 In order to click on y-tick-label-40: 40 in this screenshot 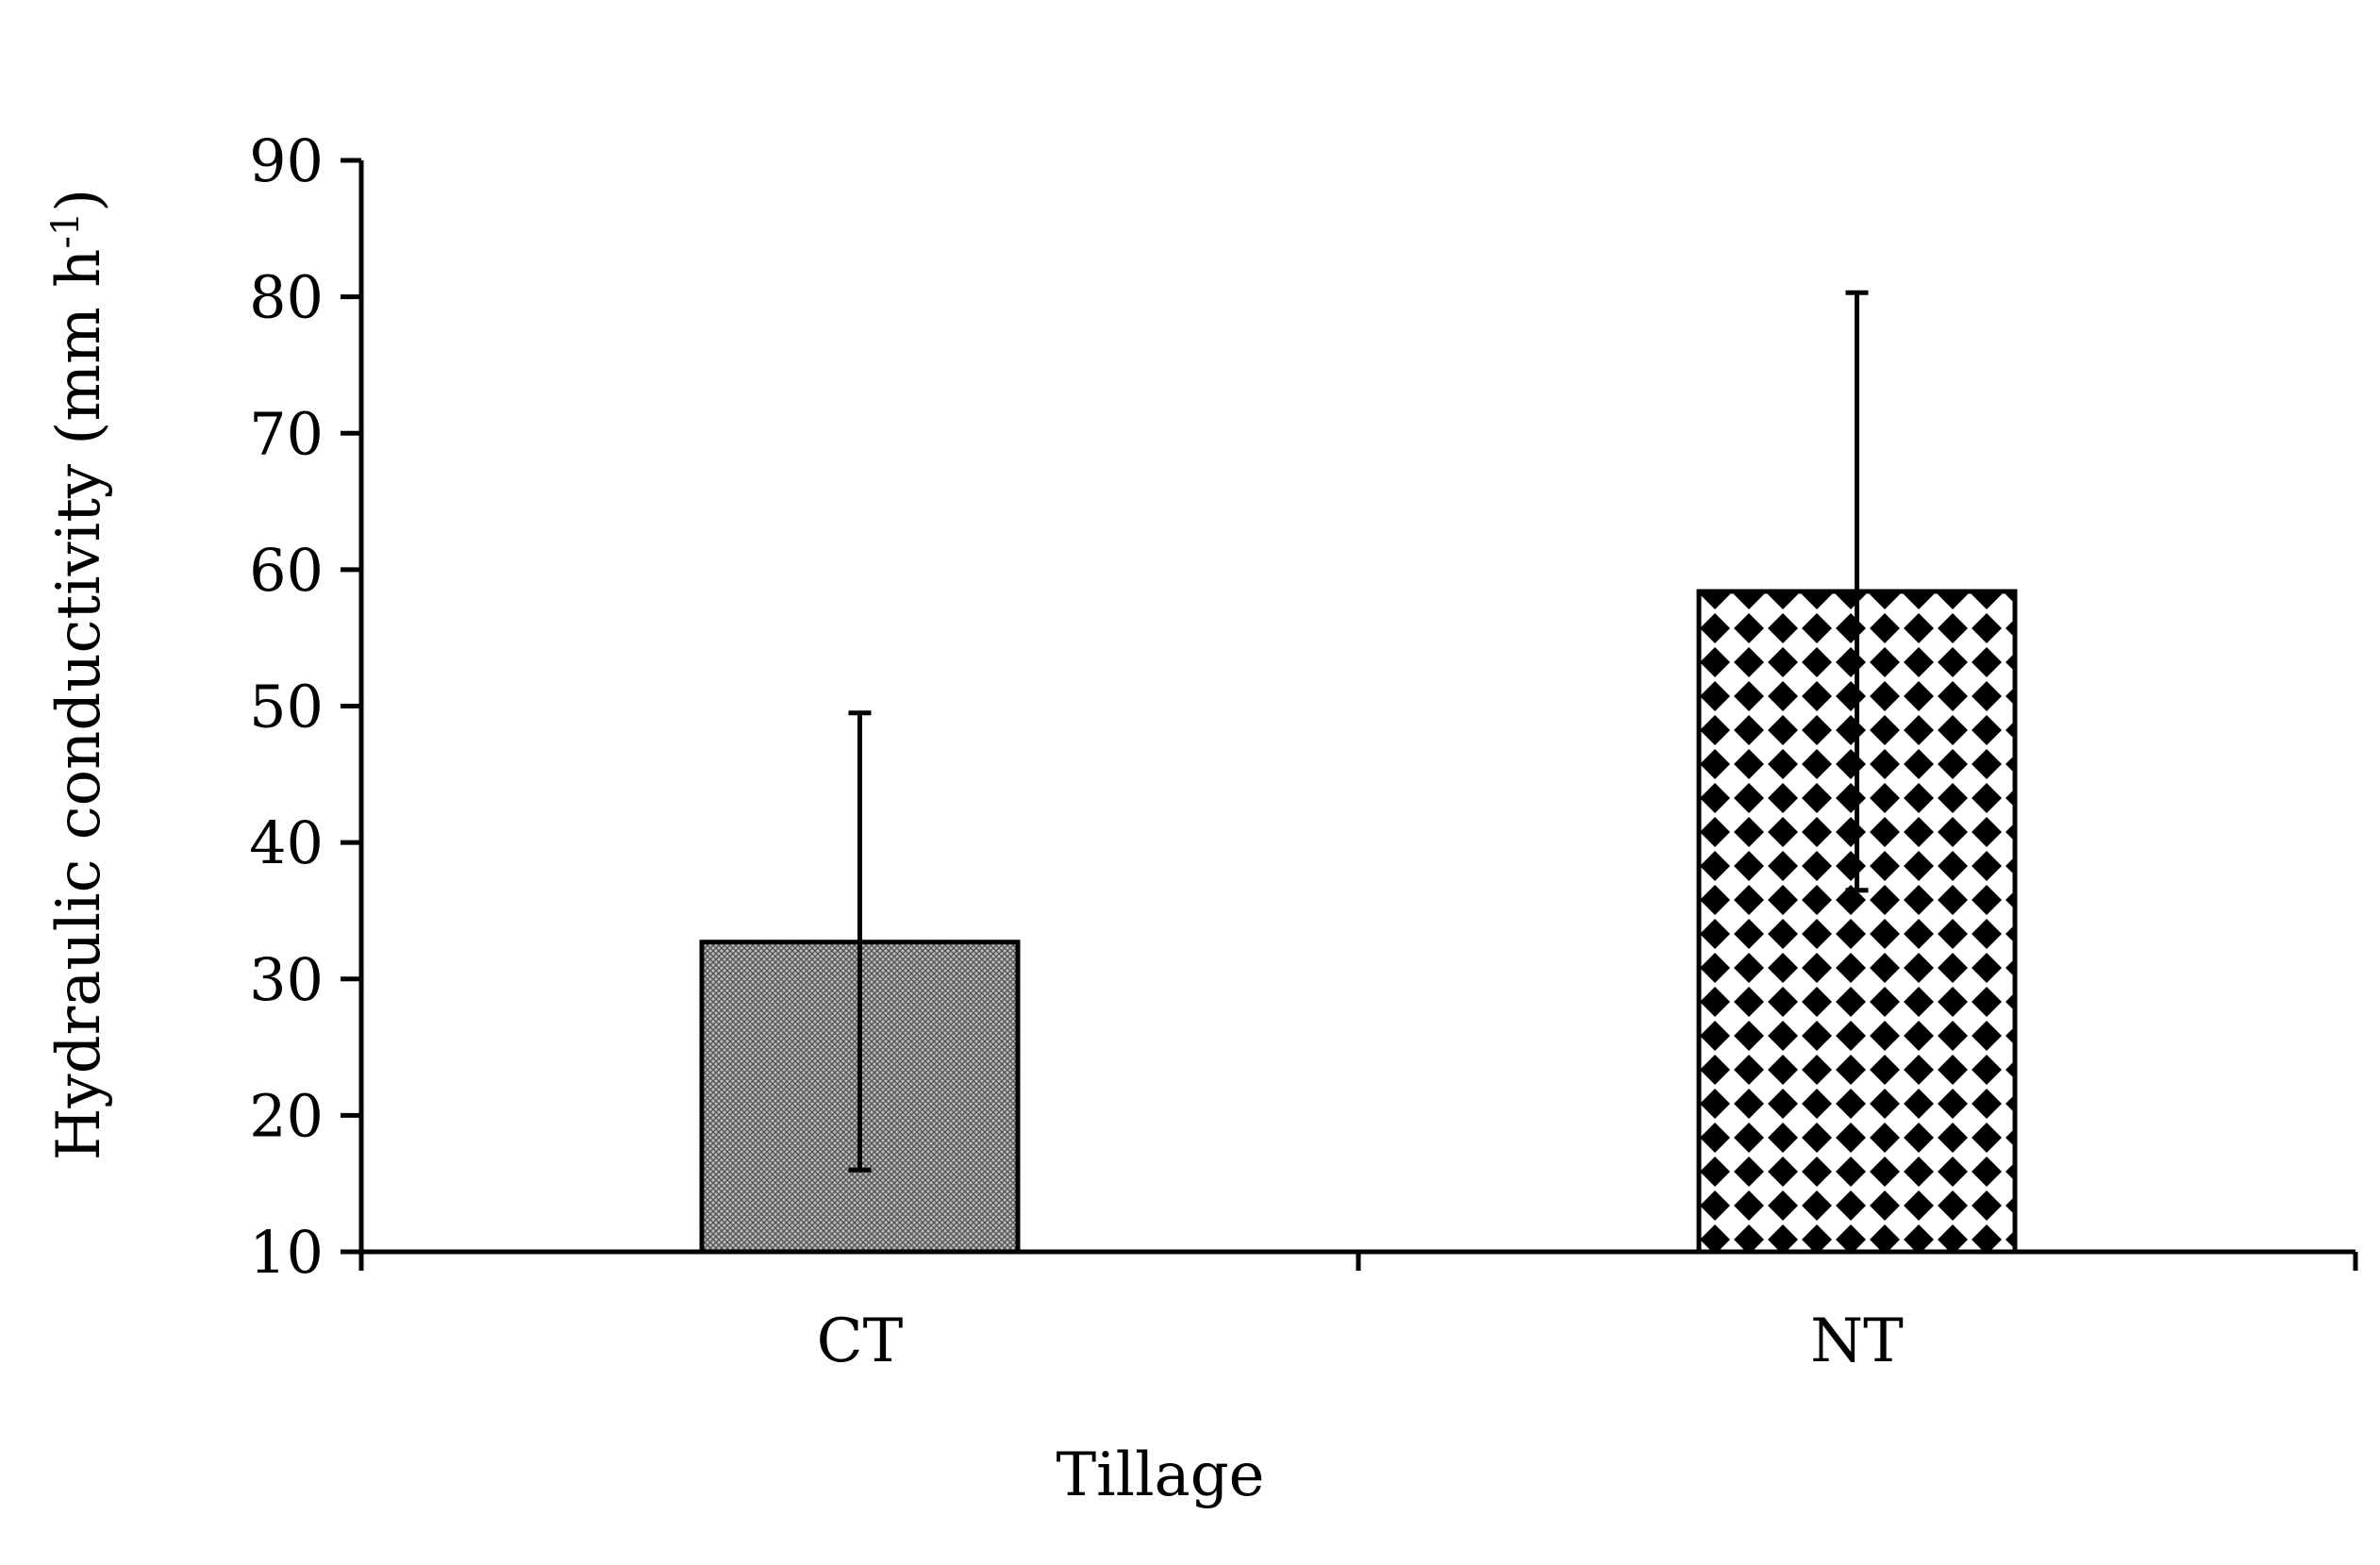, I will do `click(287, 842)`.